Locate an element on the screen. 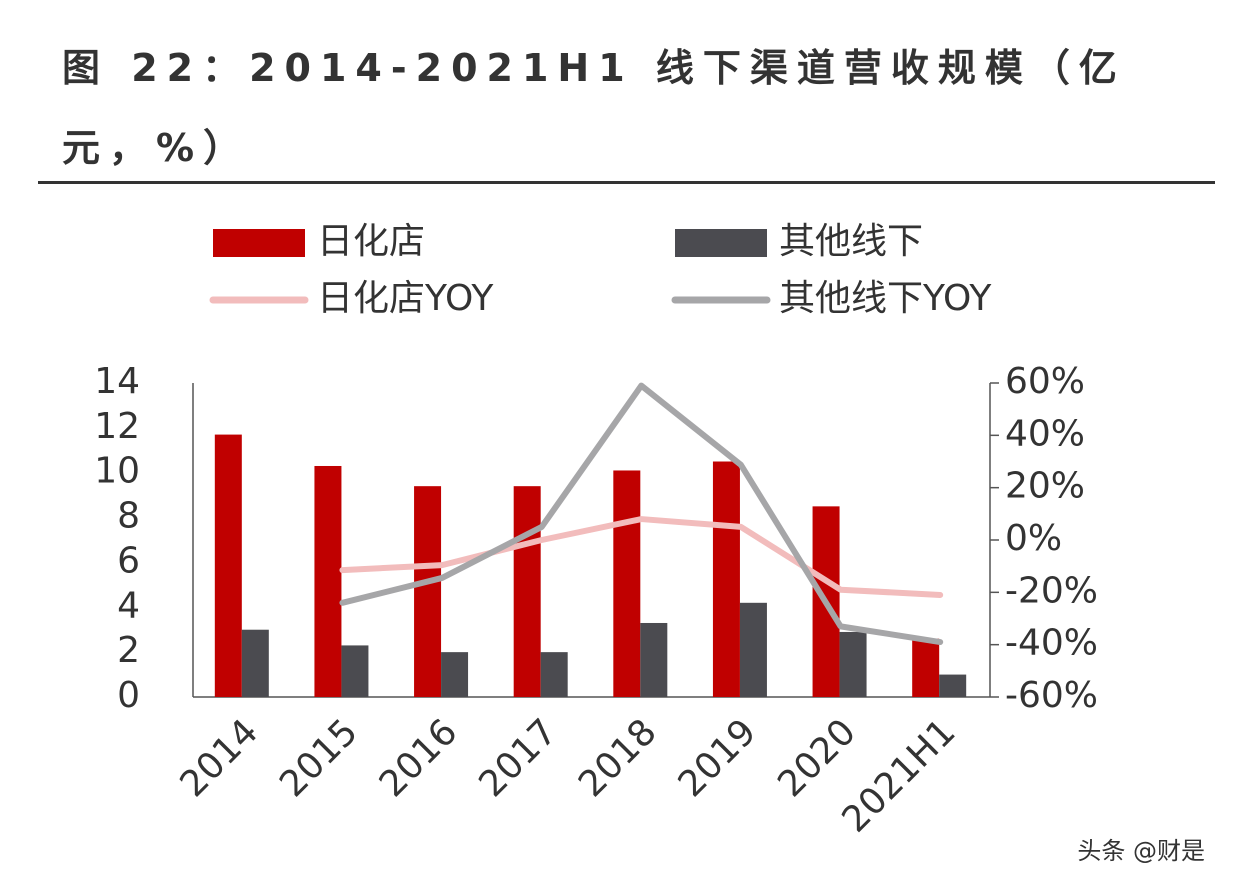 The image size is (1234, 894). y2-tick-label: -20% is located at coordinates (1051, 590).